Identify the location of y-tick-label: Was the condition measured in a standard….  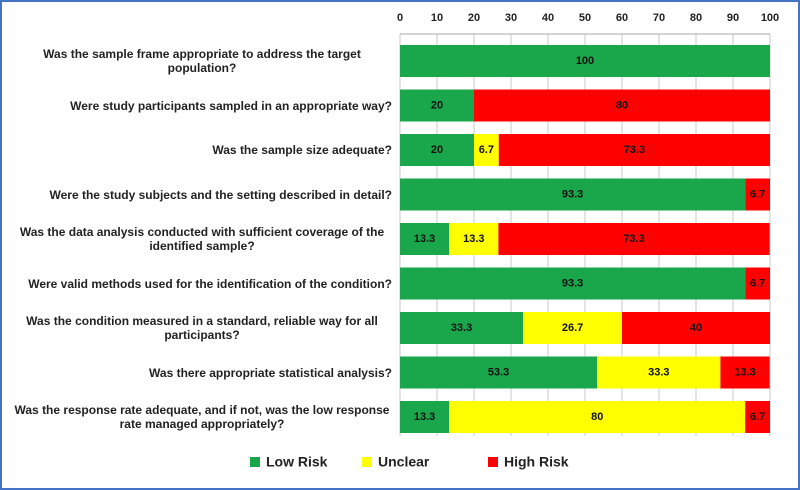
(201, 328).